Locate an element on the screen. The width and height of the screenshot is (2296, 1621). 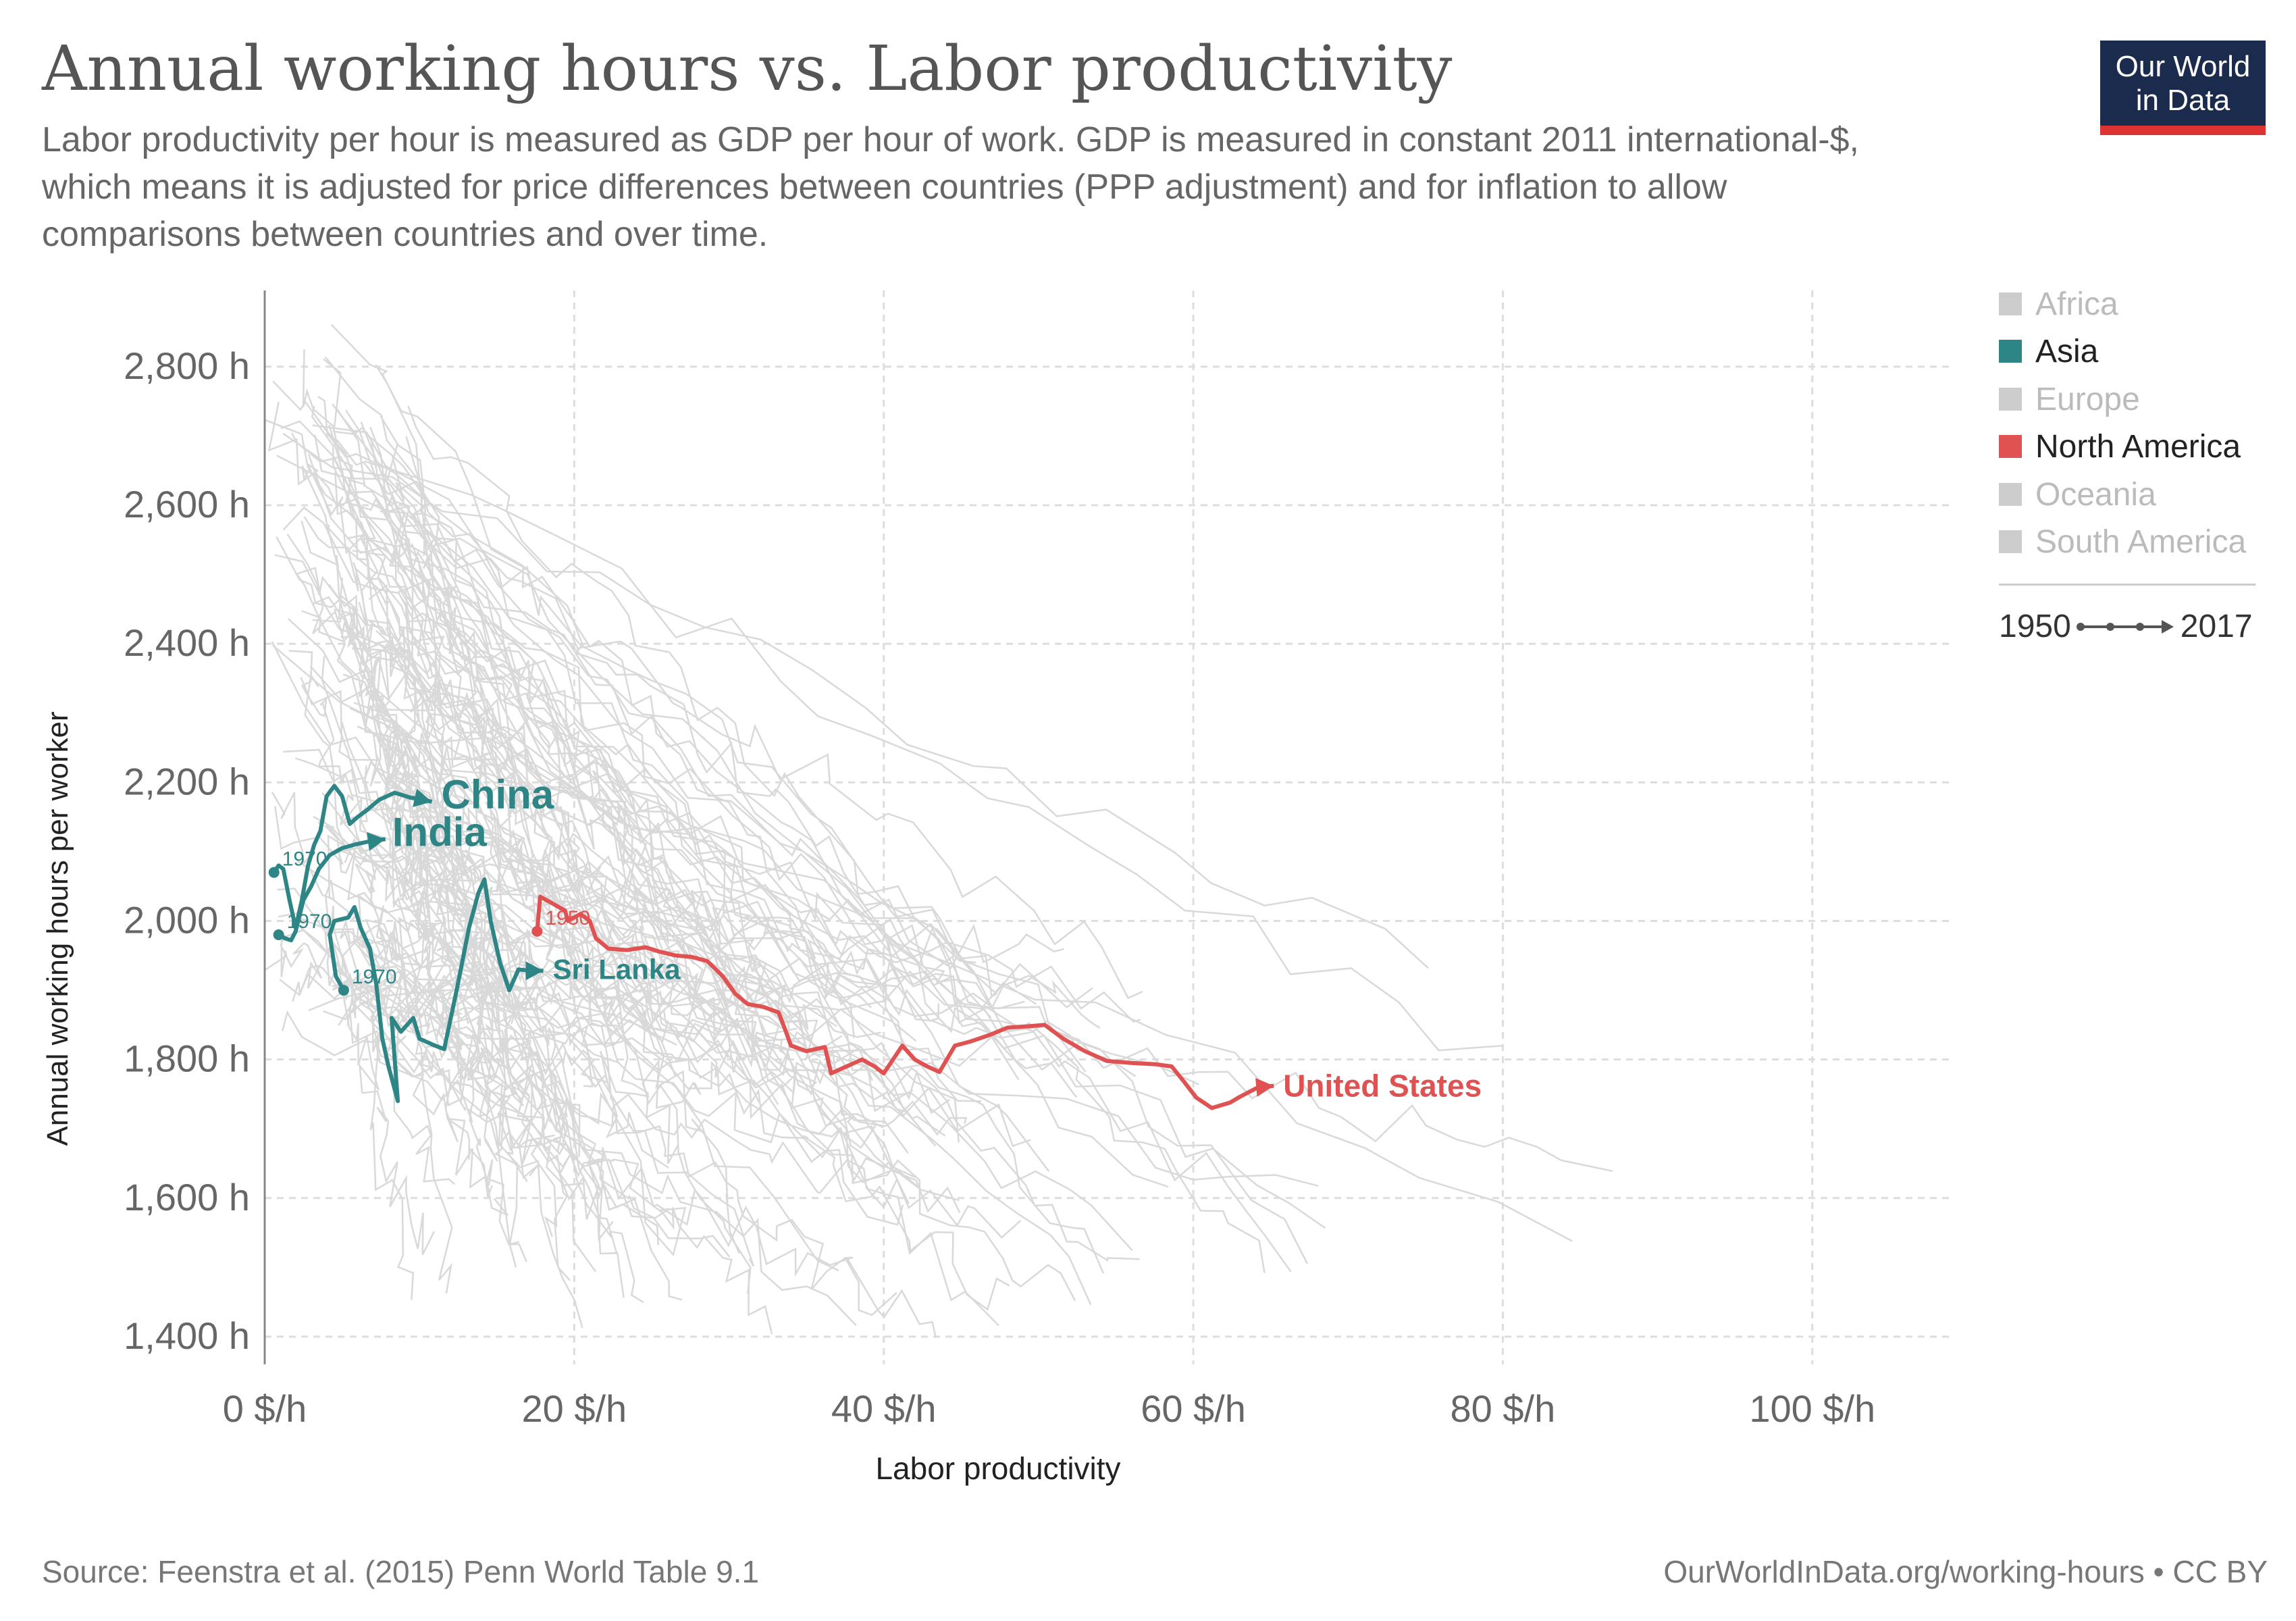
series-united-states: 1950 United States is located at coordinates (1006, 1002).